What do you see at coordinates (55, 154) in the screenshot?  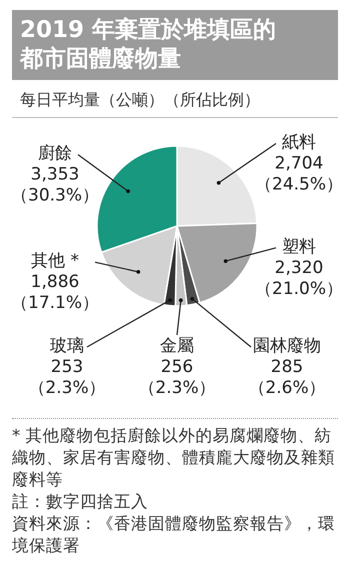 I see `slice-label: 廚餘` at bounding box center [55, 154].